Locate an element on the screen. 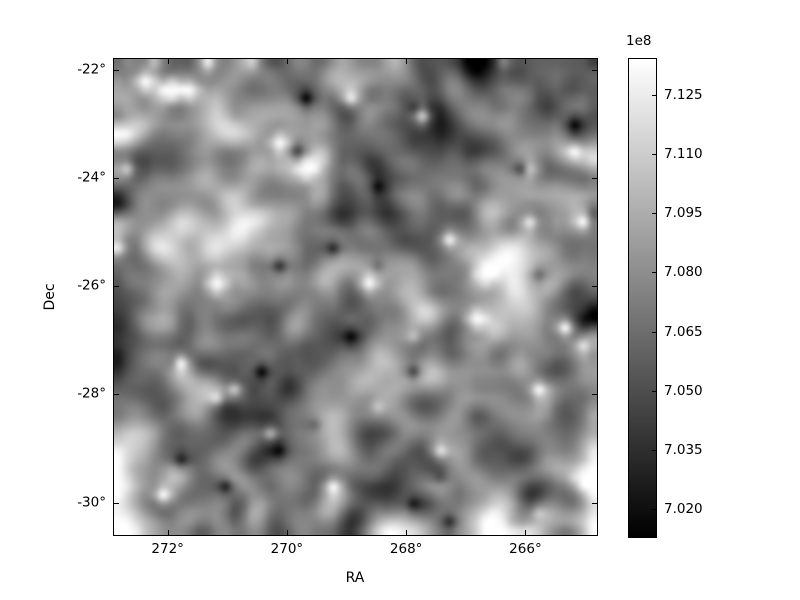 This screenshot has width=800, height=600. y-tick-label: -28° is located at coordinates (91, 393).